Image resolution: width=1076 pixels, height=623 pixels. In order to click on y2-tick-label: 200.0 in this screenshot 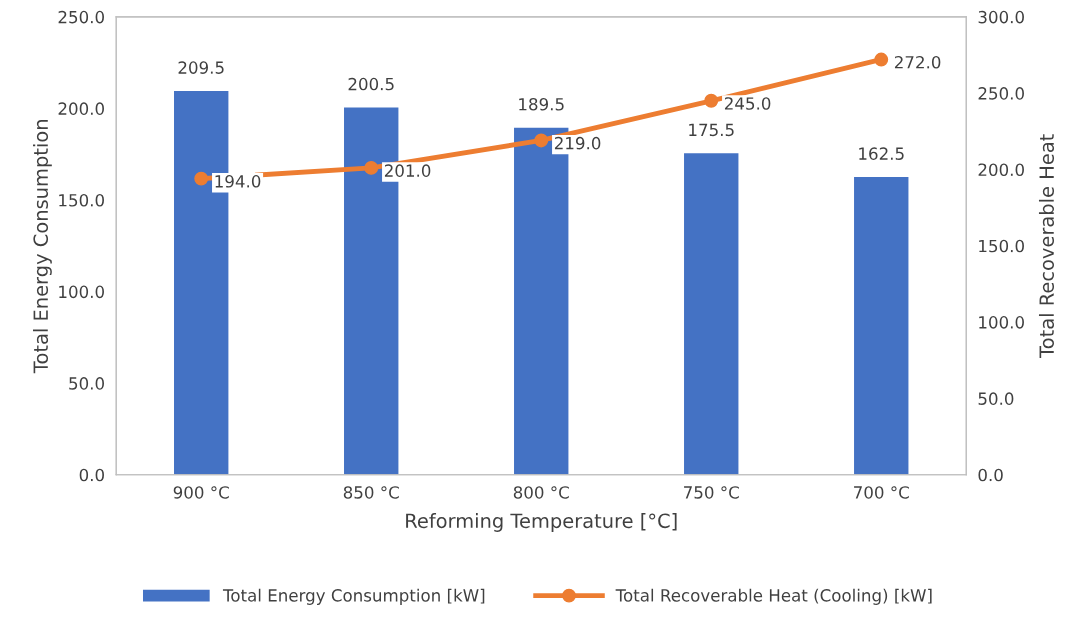, I will do `click(1001, 170)`.